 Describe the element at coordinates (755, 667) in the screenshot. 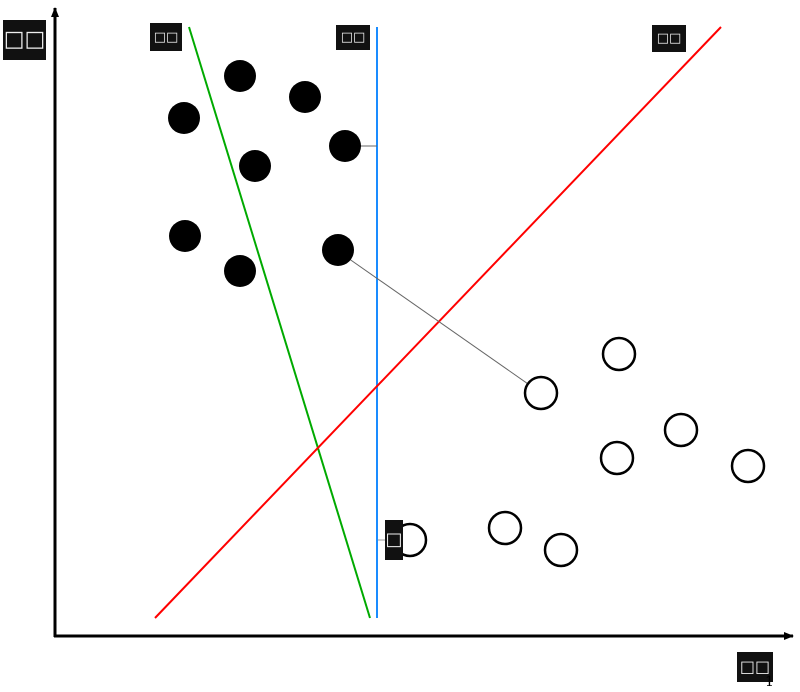

I see `x-axis-label: □□` at that location.